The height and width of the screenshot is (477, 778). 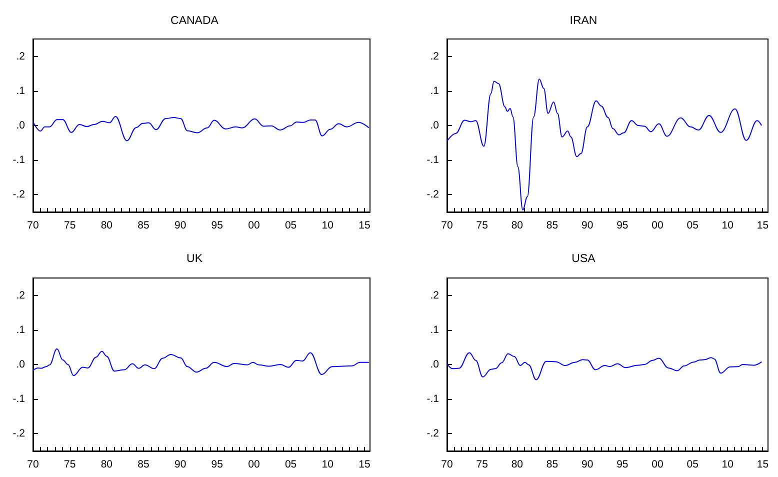 What do you see at coordinates (194, 259) in the screenshot?
I see `chart-title: UK` at bounding box center [194, 259].